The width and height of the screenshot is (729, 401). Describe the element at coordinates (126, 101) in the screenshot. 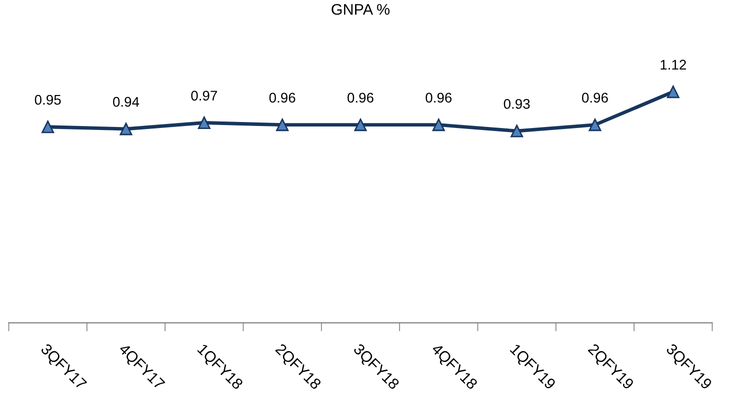

I see `data-label: 0.94` at that location.